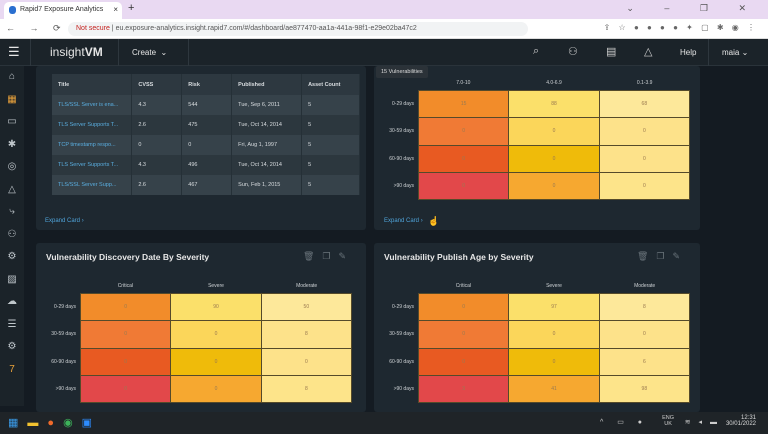 This screenshot has width=768, height=434. Describe the element at coordinates (644, 388) in the screenshot. I see `heatmap-cell: 98` at that location.